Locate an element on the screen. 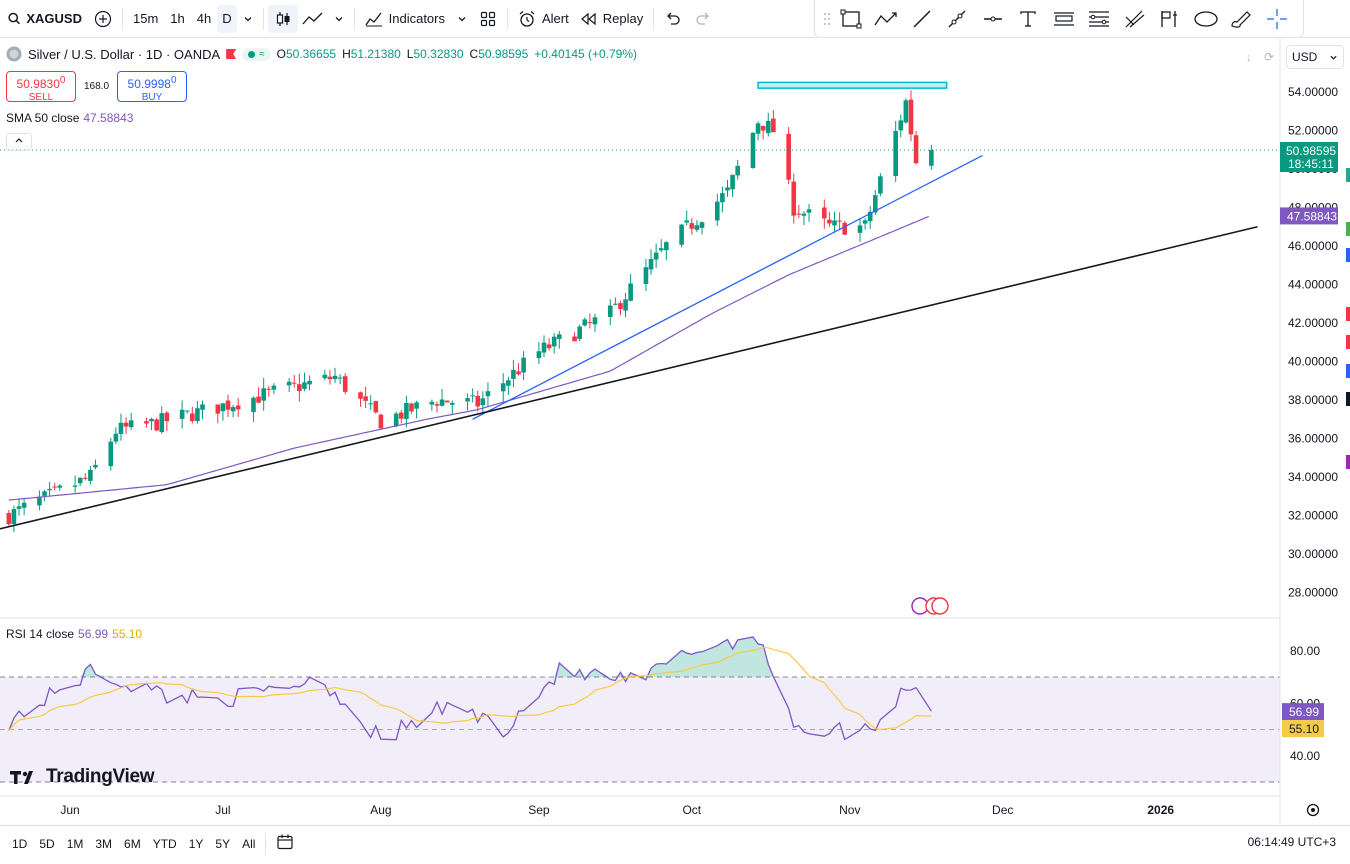 The width and height of the screenshot is (1350, 864). rsi-legend: RSI 14 close 56.99 55.10 is located at coordinates (74, 634).